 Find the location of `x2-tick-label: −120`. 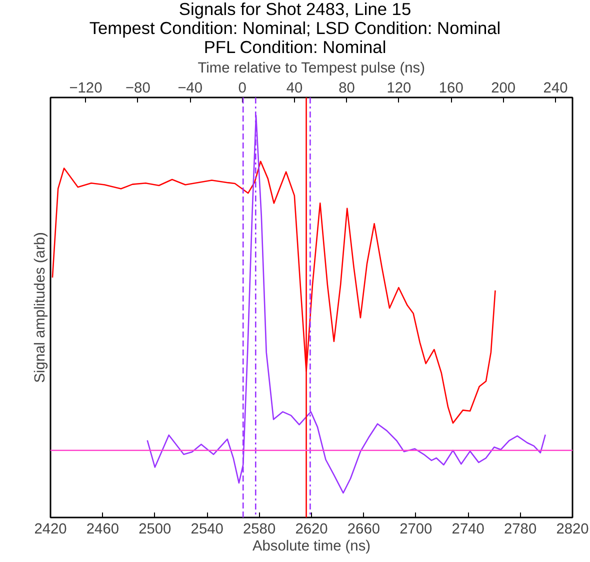

x2-tick-label: −120 is located at coordinates (85, 88).